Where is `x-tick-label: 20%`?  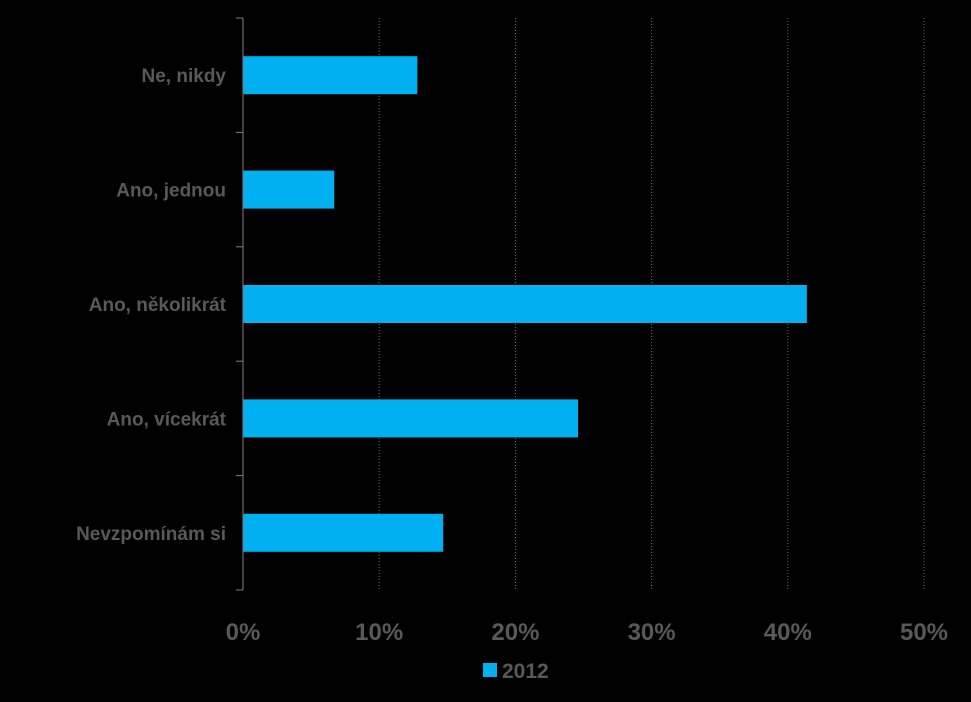 x-tick-label: 20% is located at coordinates (515, 632).